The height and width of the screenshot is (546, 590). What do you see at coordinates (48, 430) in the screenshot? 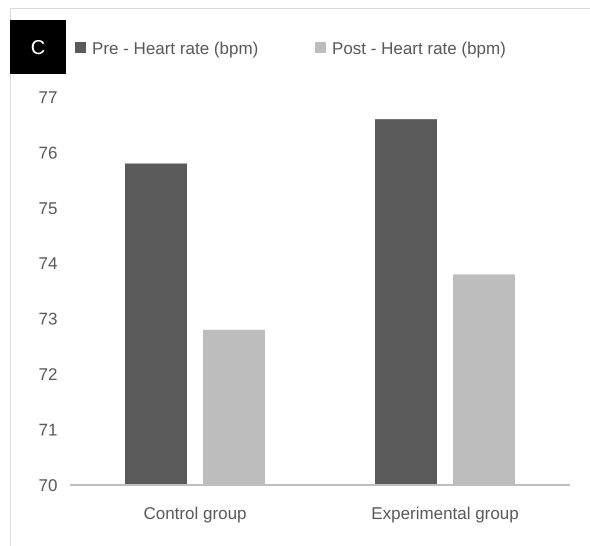
I see `y-tick-label: 71` at bounding box center [48, 430].